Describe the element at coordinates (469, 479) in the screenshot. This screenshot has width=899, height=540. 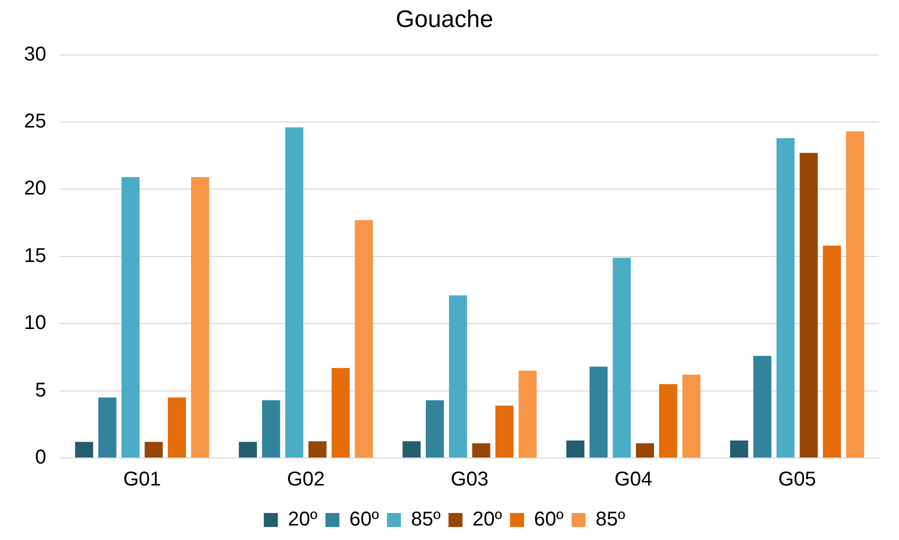
I see `x-tick-label: G03` at that location.